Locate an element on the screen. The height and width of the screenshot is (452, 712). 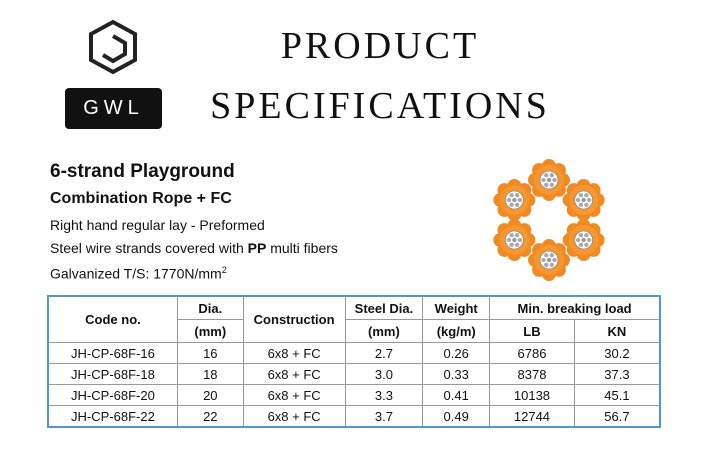
table-cell: LB is located at coordinates (532, 331).